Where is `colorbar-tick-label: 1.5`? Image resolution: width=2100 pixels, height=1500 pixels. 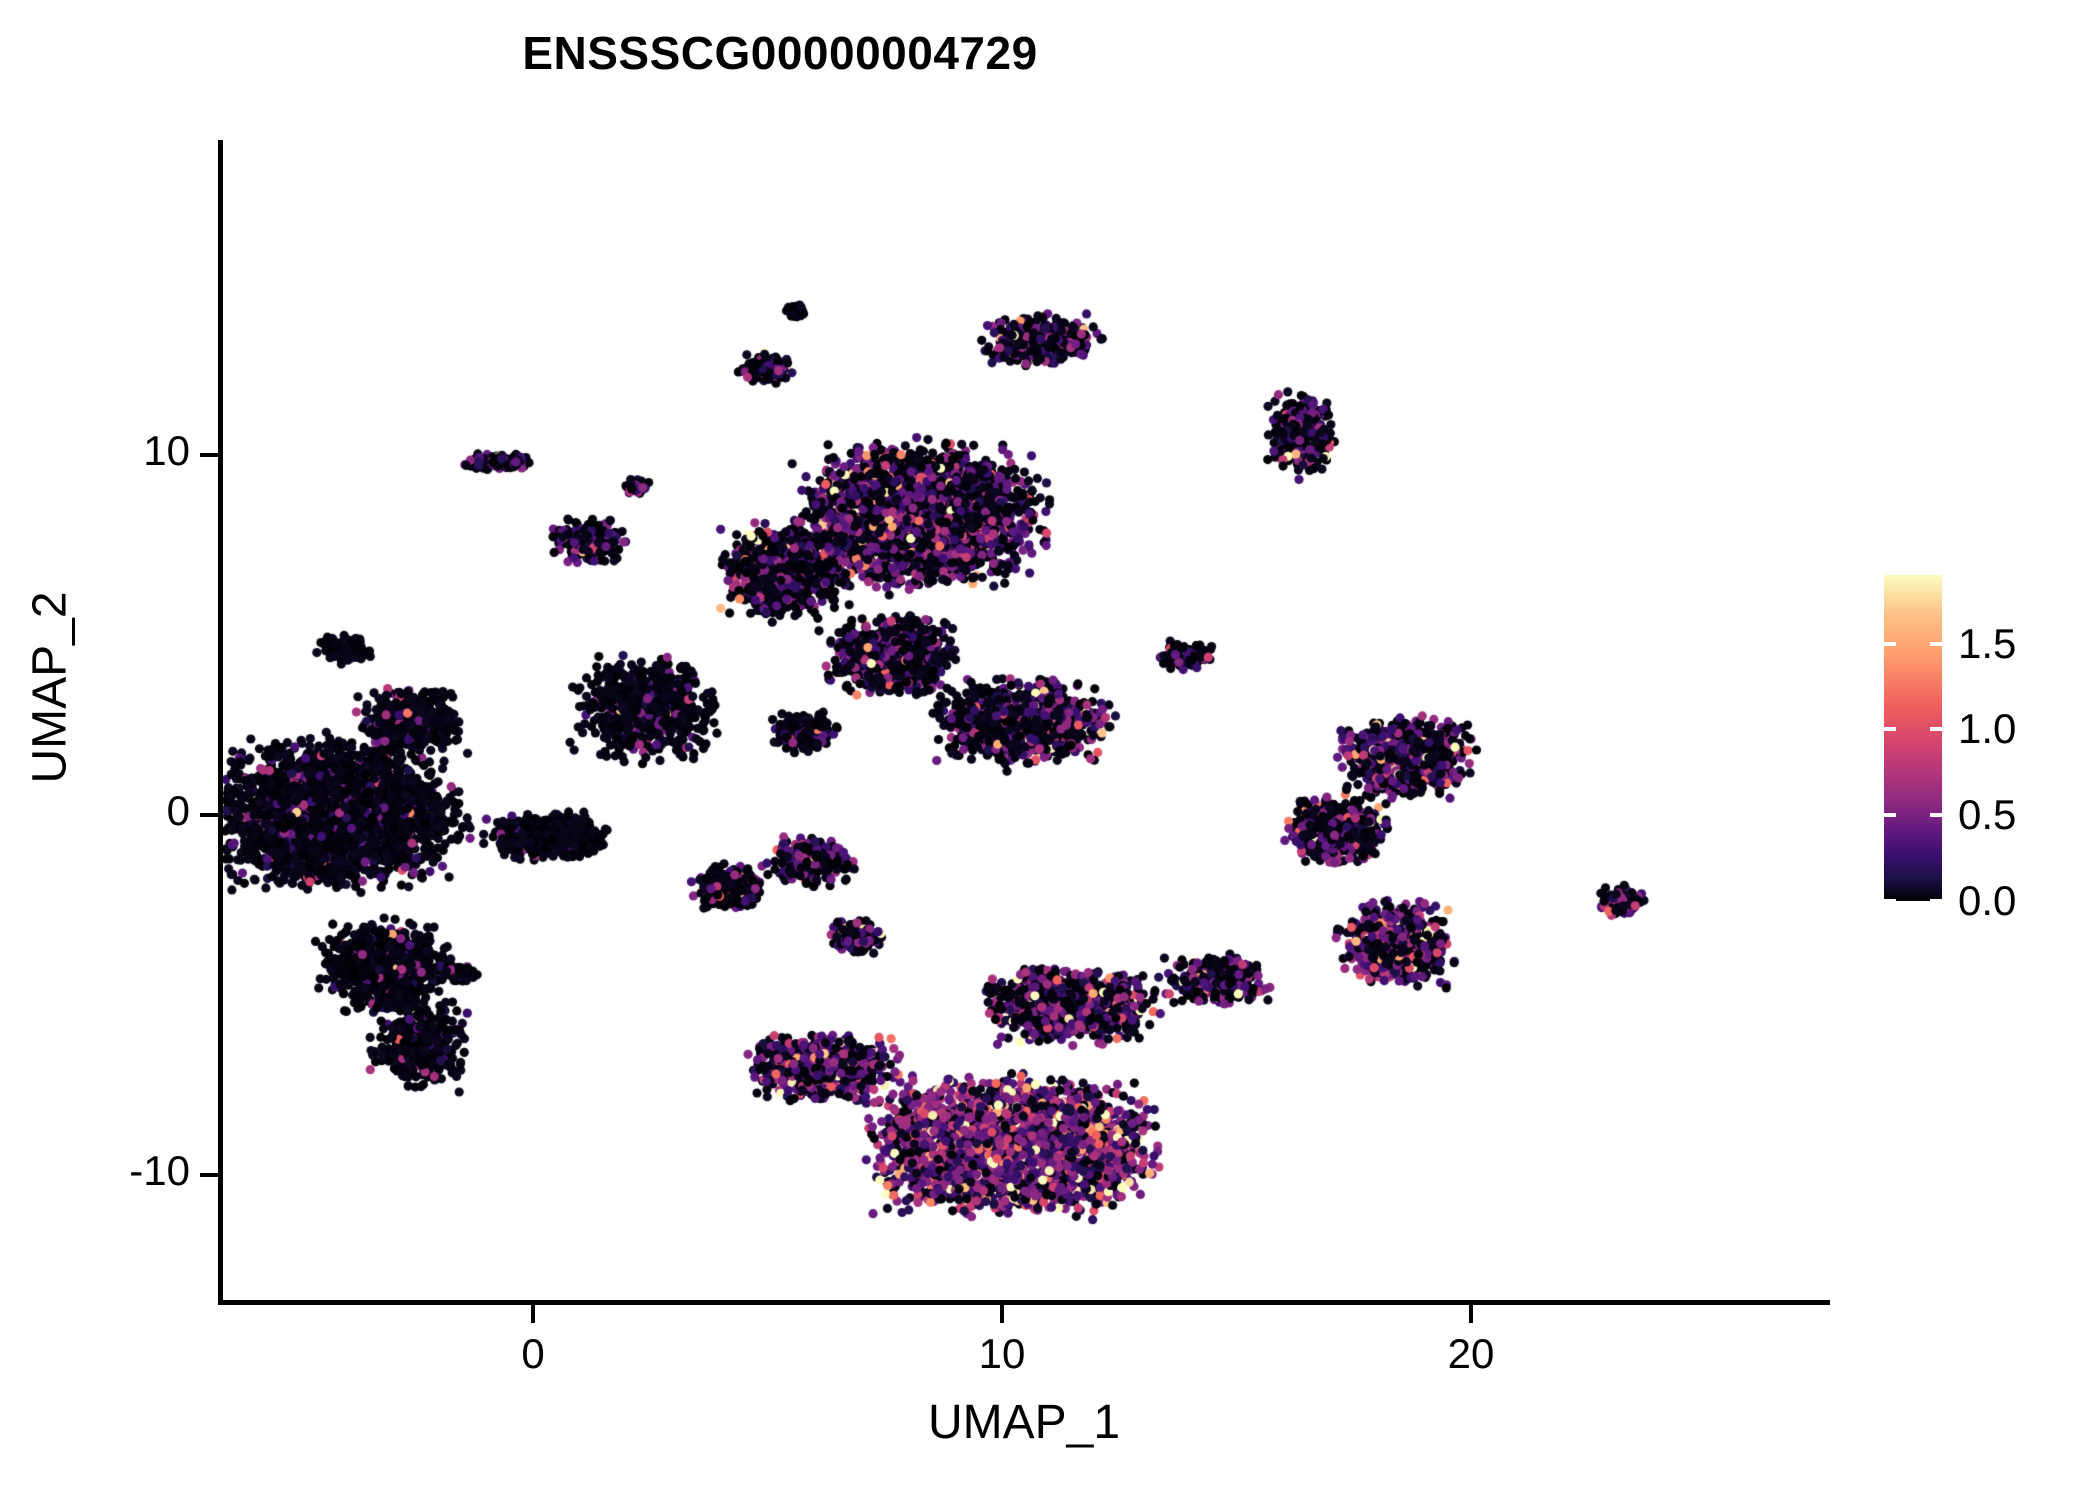 colorbar-tick-label: 1.5 is located at coordinates (1987, 643).